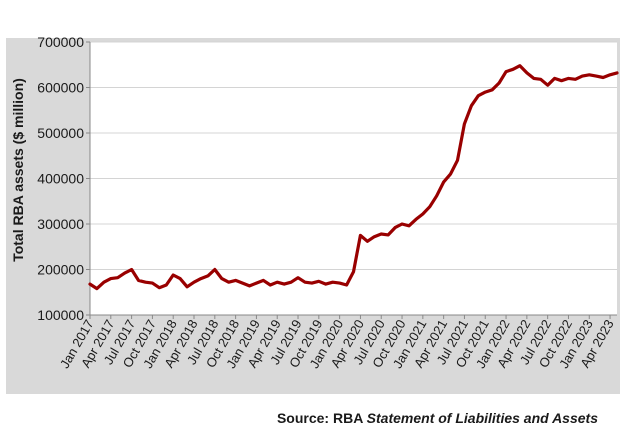 Image resolution: width=634 pixels, height=444 pixels. I want to click on y-tick-label: 600000, so click(60, 88).